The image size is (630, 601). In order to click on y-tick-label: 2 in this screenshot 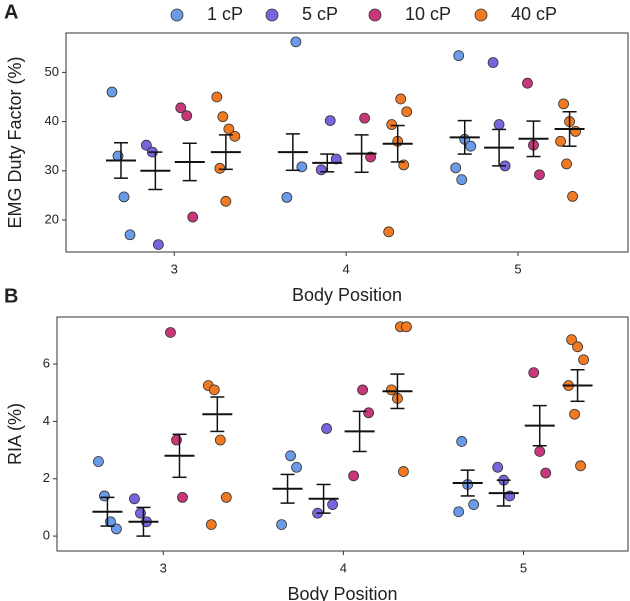, I will do `click(46, 477)`.